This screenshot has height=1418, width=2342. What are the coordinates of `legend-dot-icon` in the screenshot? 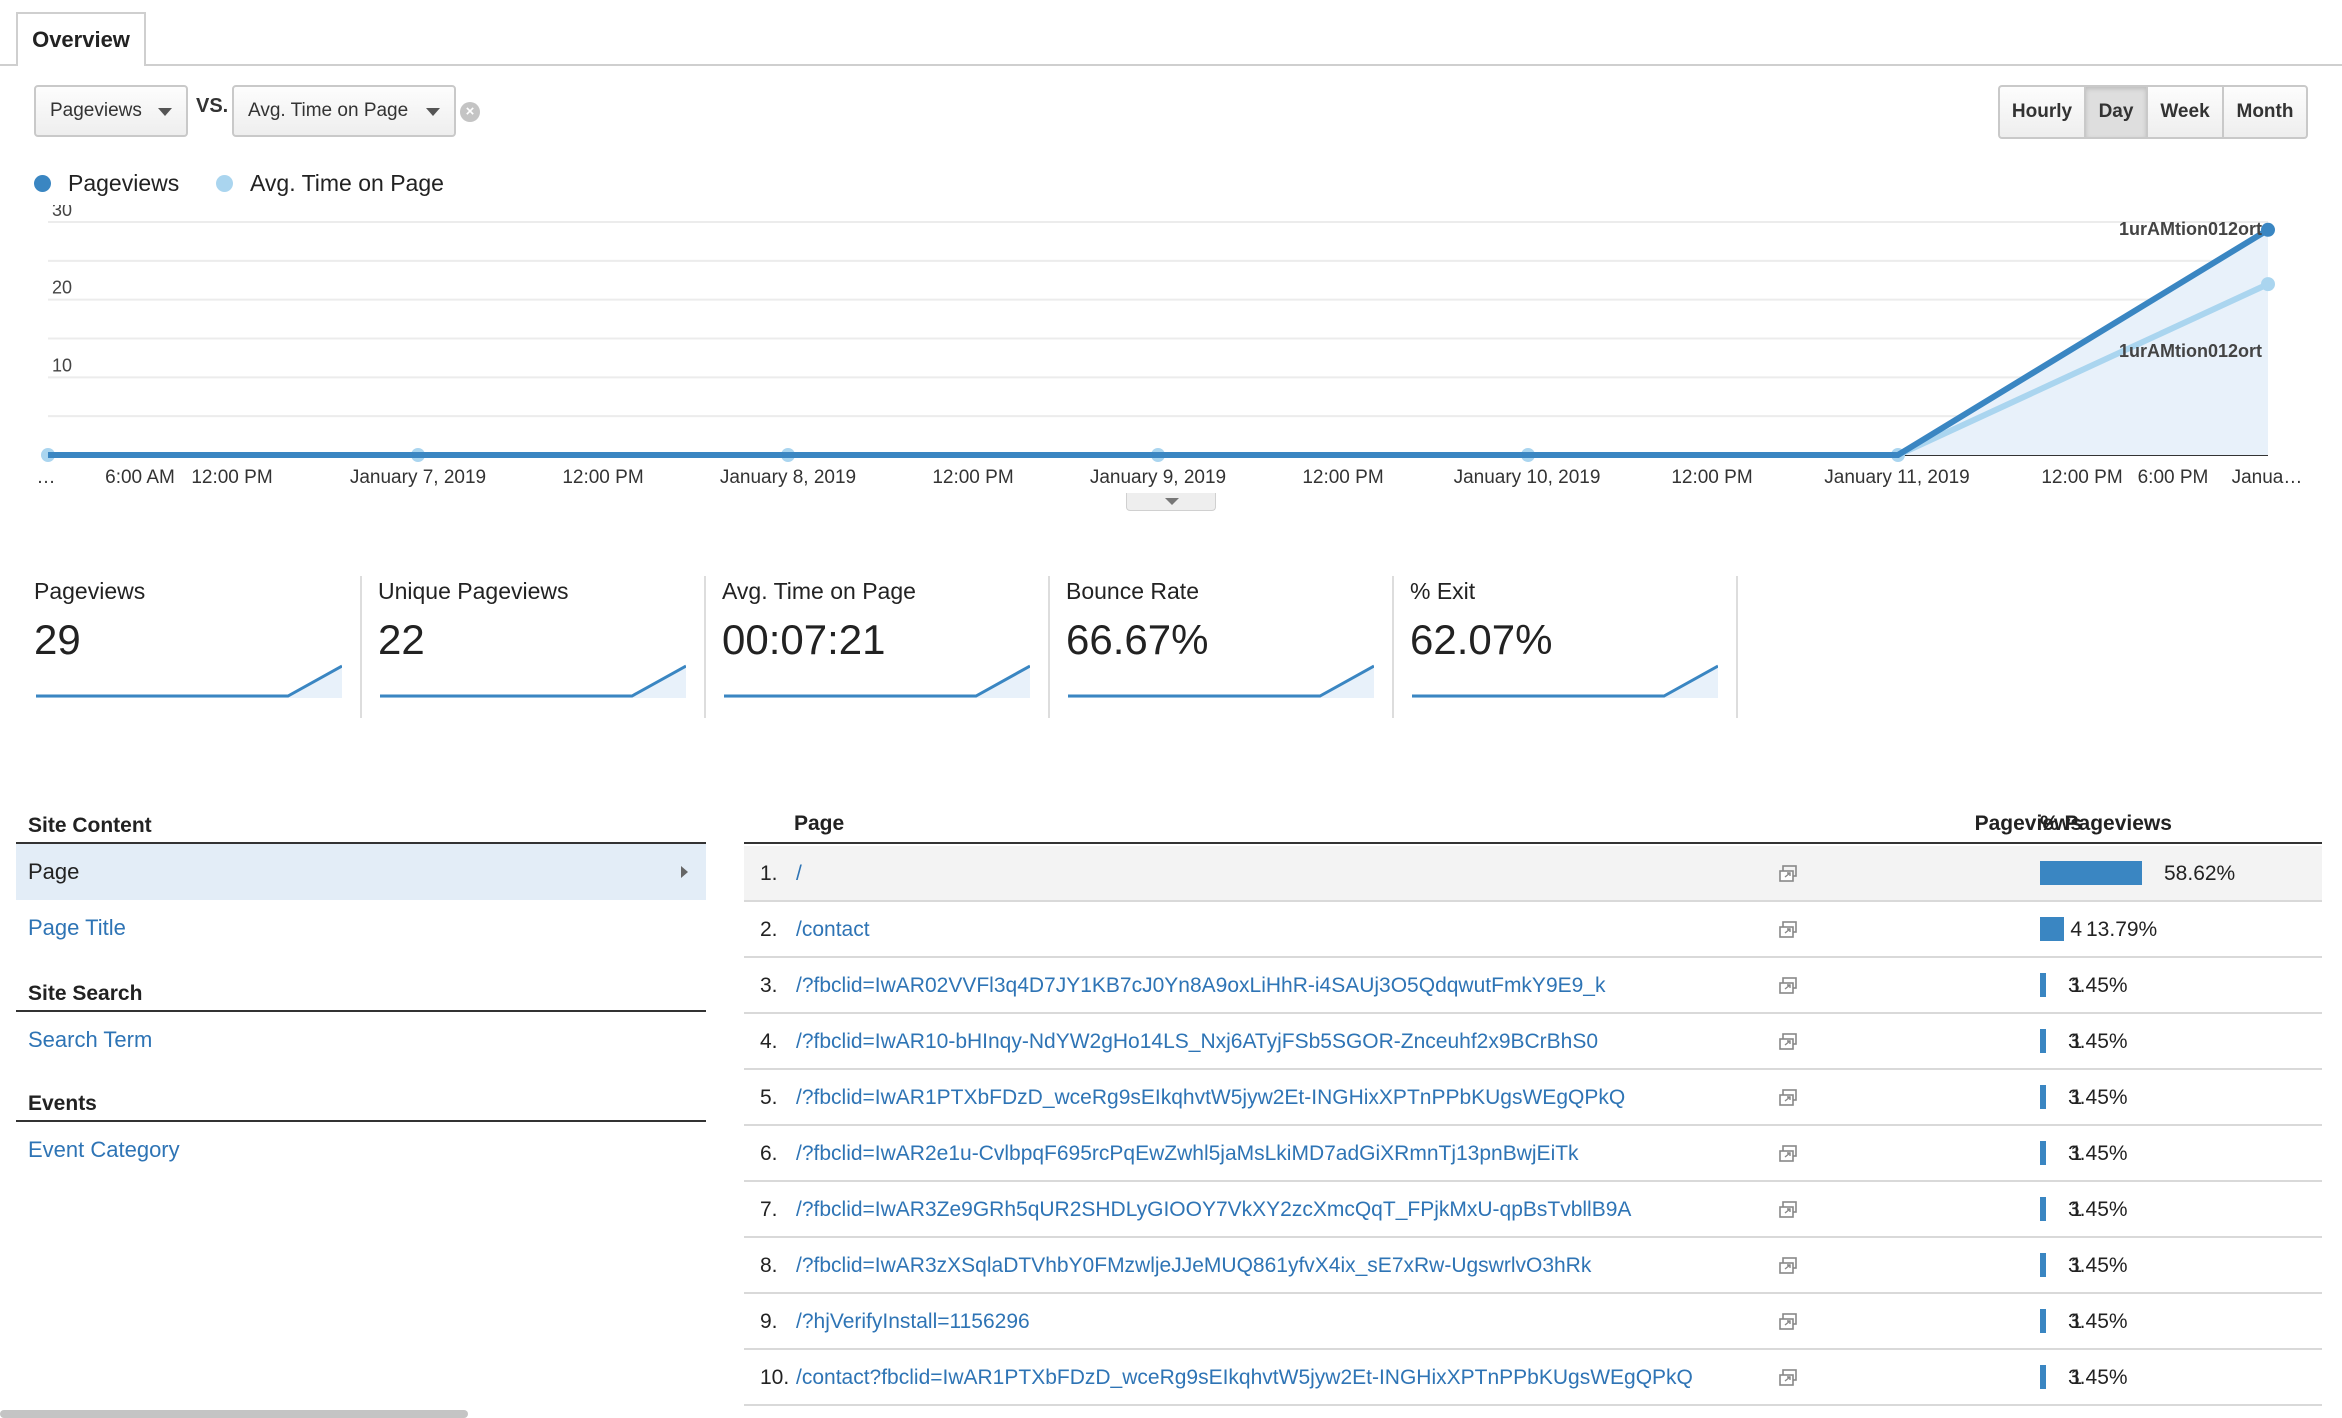 It's located at (224, 183).